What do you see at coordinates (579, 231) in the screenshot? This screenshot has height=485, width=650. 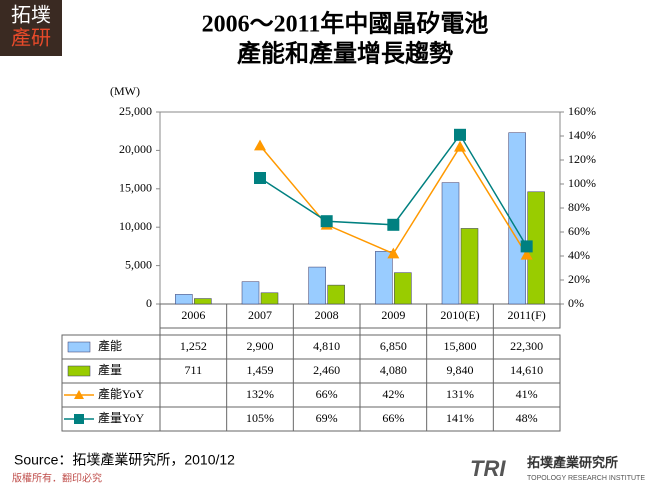 I see `y2-tick-label: 60%` at bounding box center [579, 231].